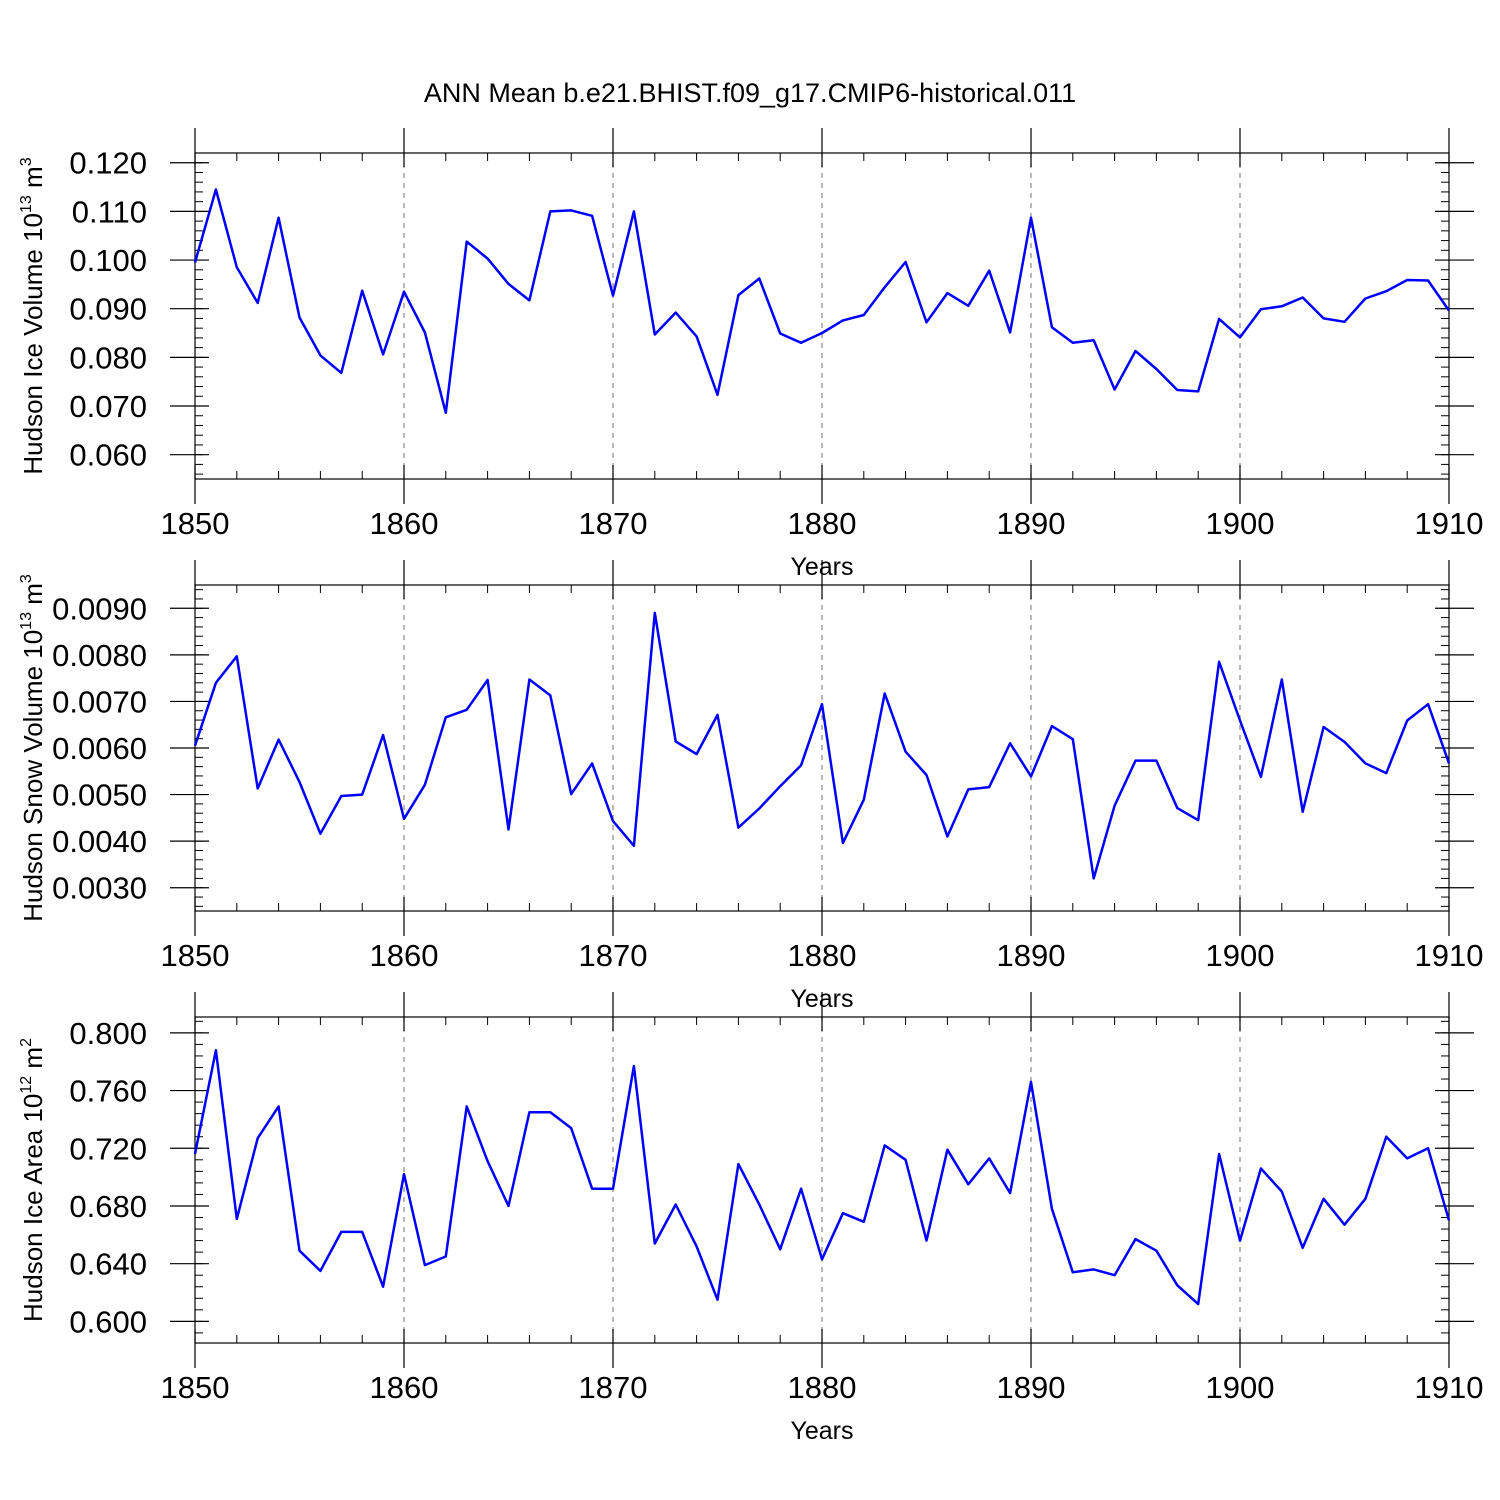 This screenshot has height=1500, width=1500. I want to click on y-axis-label-exponent: 12, so click(26, 1085).